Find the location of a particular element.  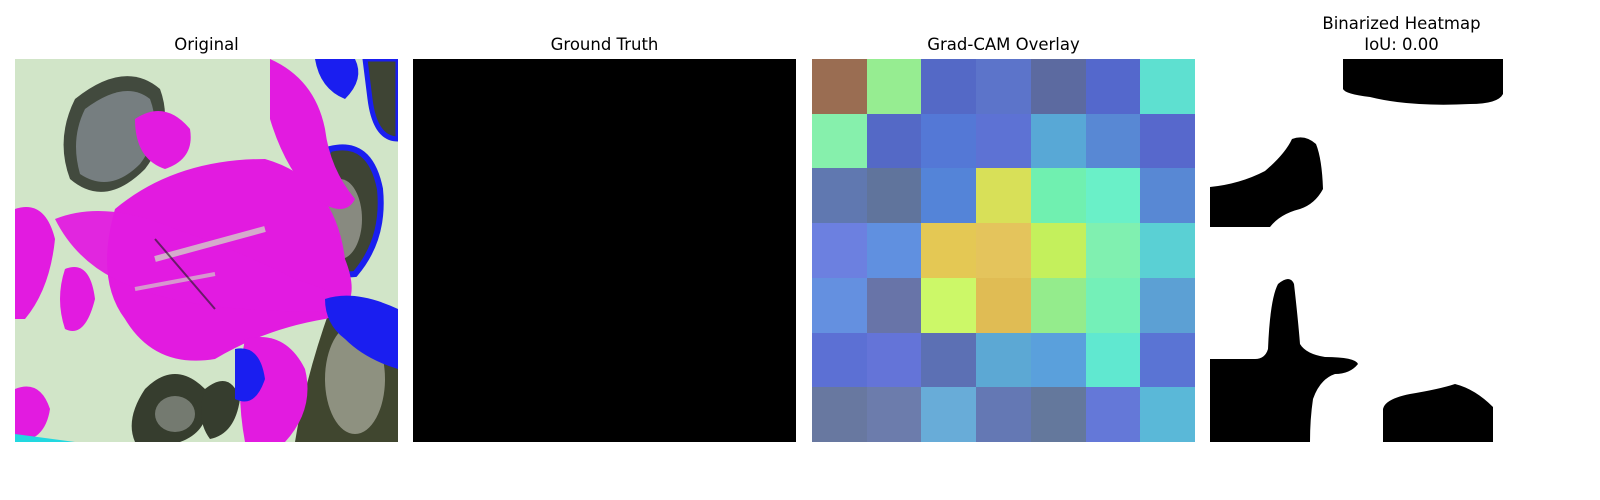

original-title: Original is located at coordinates (206, 44).